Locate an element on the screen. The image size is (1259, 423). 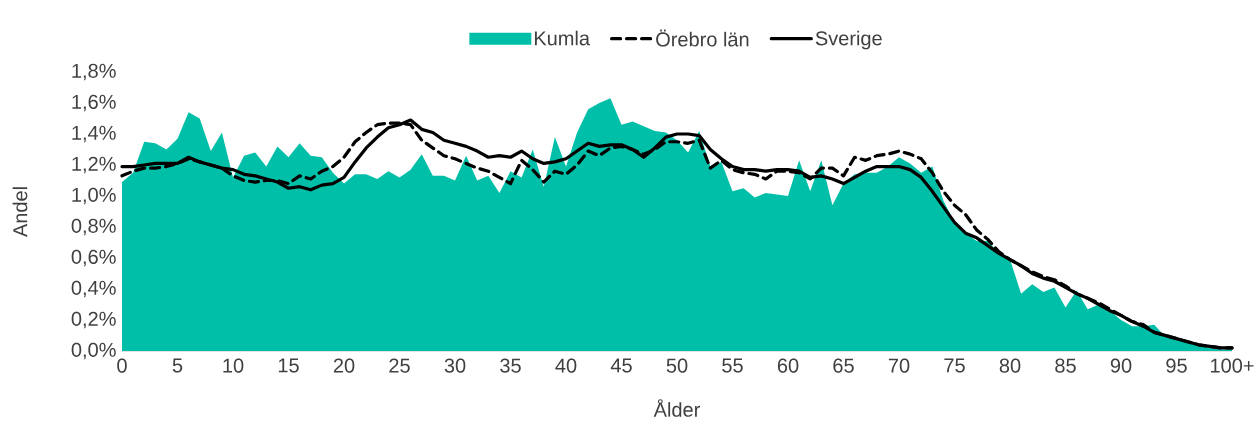
y-axis-title: Andel is located at coordinates (20, 212).